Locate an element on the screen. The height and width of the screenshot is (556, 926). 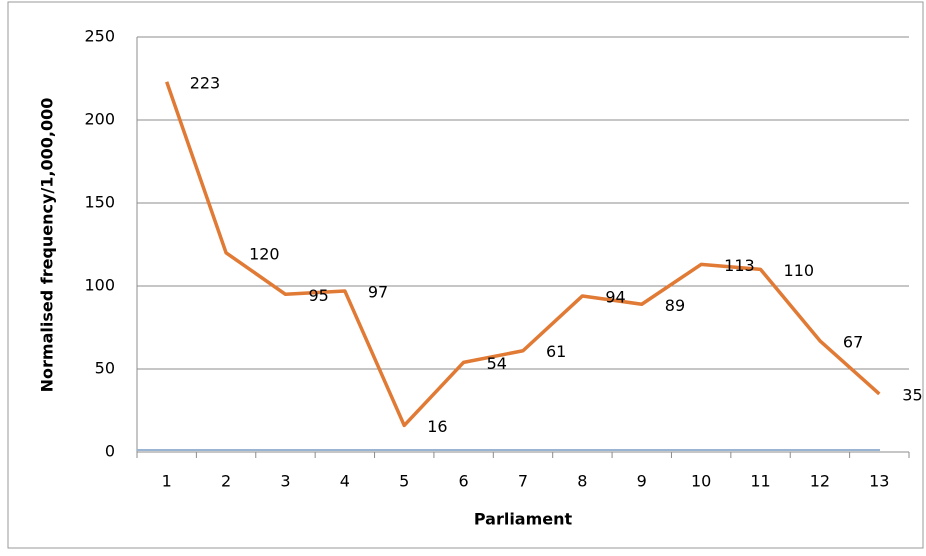
x-tick-label: 4 is located at coordinates (345, 481).